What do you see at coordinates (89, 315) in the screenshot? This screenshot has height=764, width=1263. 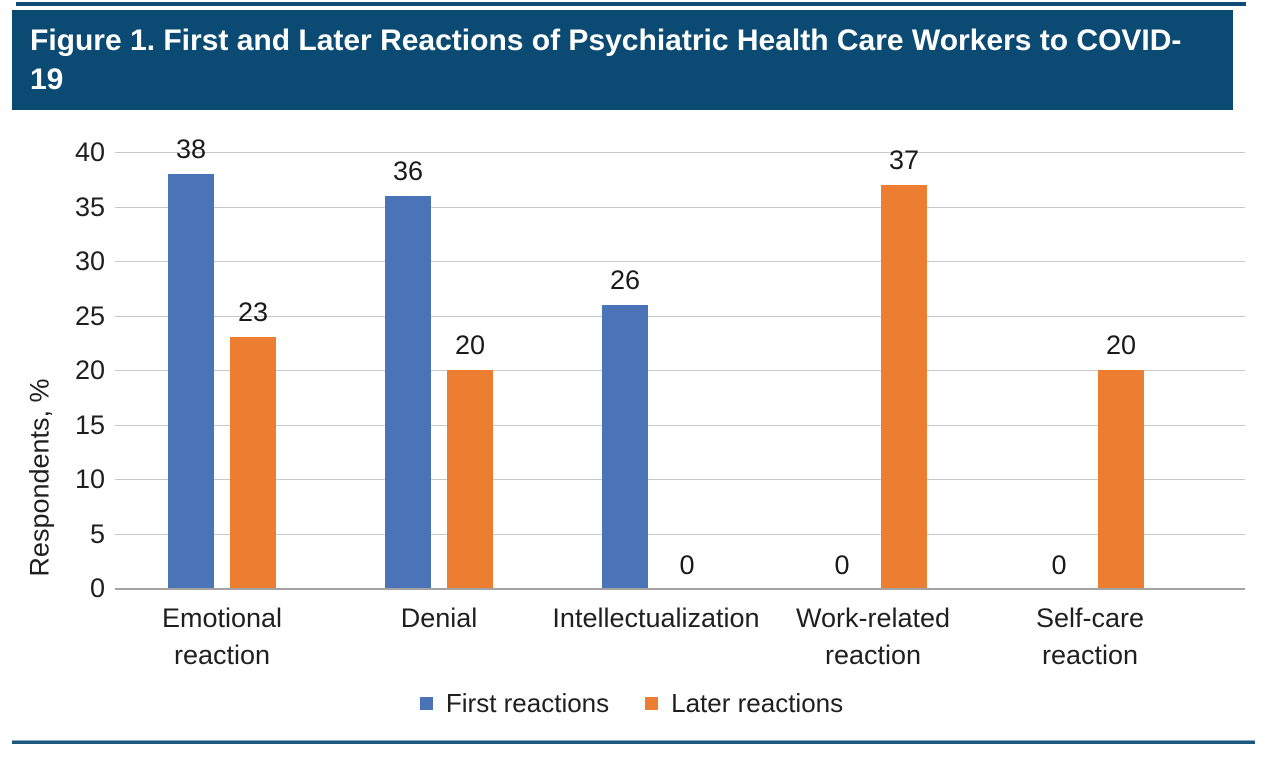 I see `y-tick-label: 25` at bounding box center [89, 315].